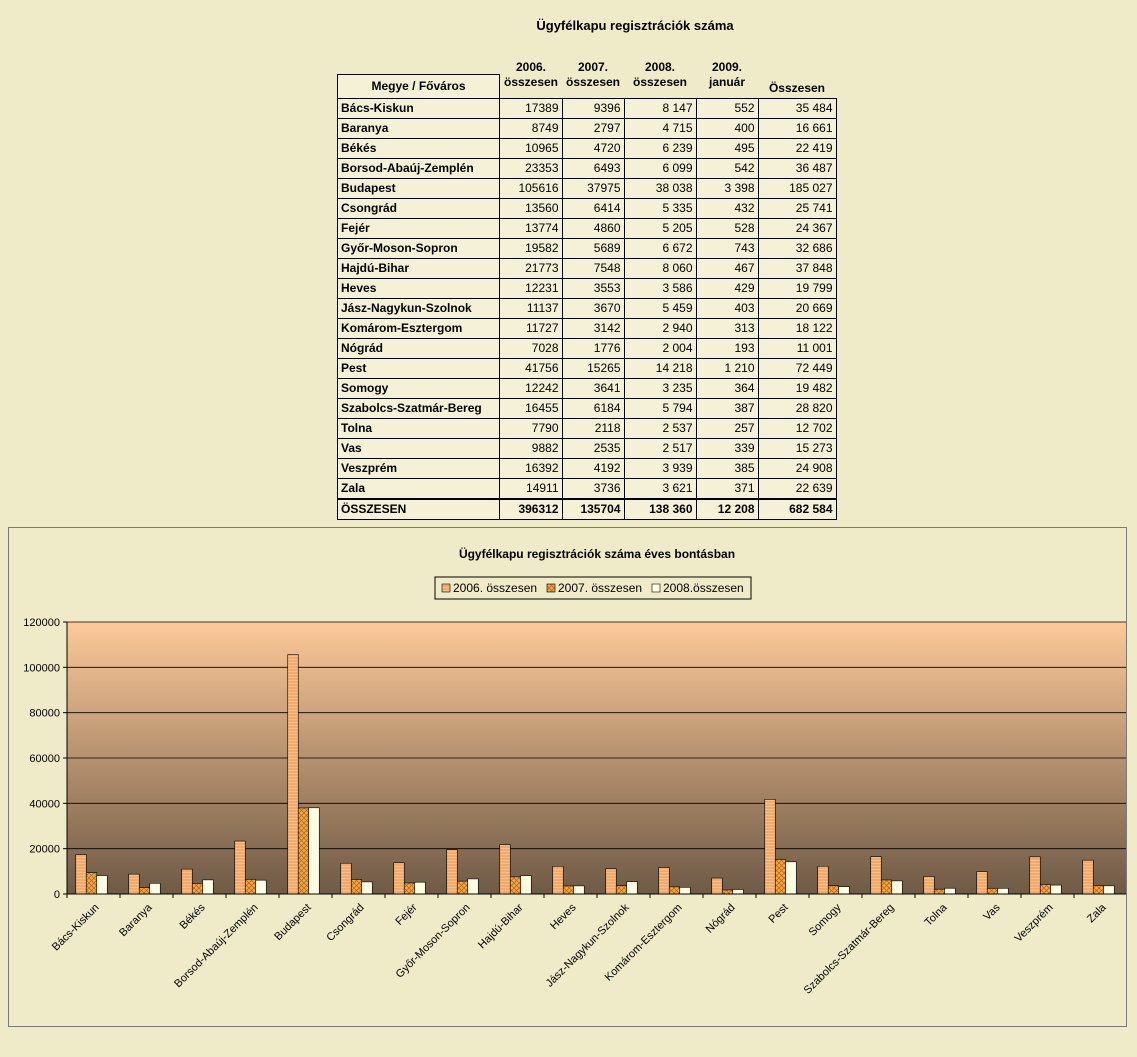  I want to click on legend-box, so click(593, 588).